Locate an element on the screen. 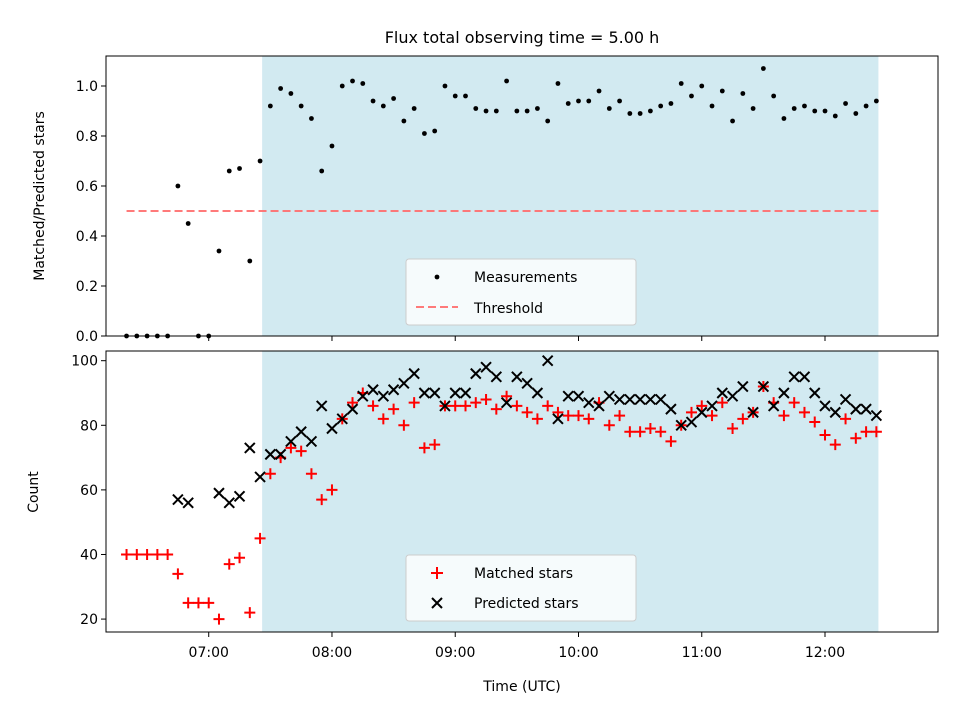  y-tick-label: 20 is located at coordinates (89, 620).